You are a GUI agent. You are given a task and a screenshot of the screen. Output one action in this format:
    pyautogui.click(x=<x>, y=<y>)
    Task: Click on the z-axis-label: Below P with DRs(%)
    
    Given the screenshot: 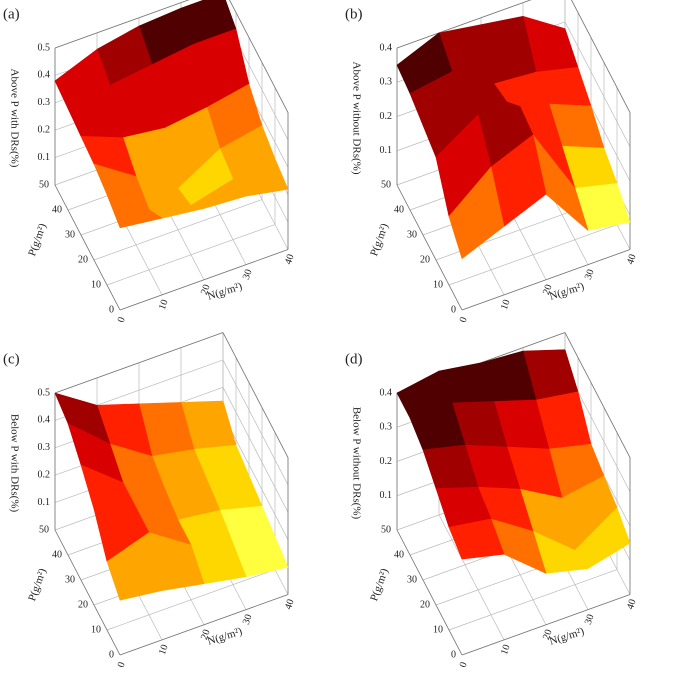 What is the action you would take?
    pyautogui.click(x=14, y=463)
    